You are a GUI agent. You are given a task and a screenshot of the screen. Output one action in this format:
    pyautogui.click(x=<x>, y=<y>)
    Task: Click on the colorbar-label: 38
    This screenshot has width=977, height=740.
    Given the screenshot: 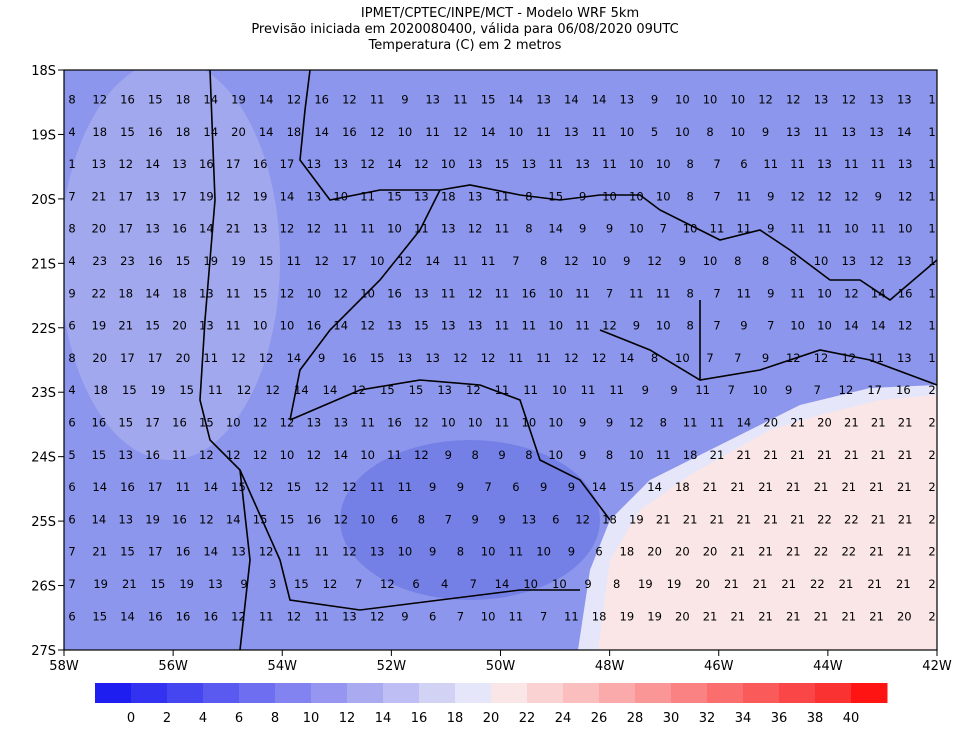 What is the action you would take?
    pyautogui.click(x=815, y=718)
    